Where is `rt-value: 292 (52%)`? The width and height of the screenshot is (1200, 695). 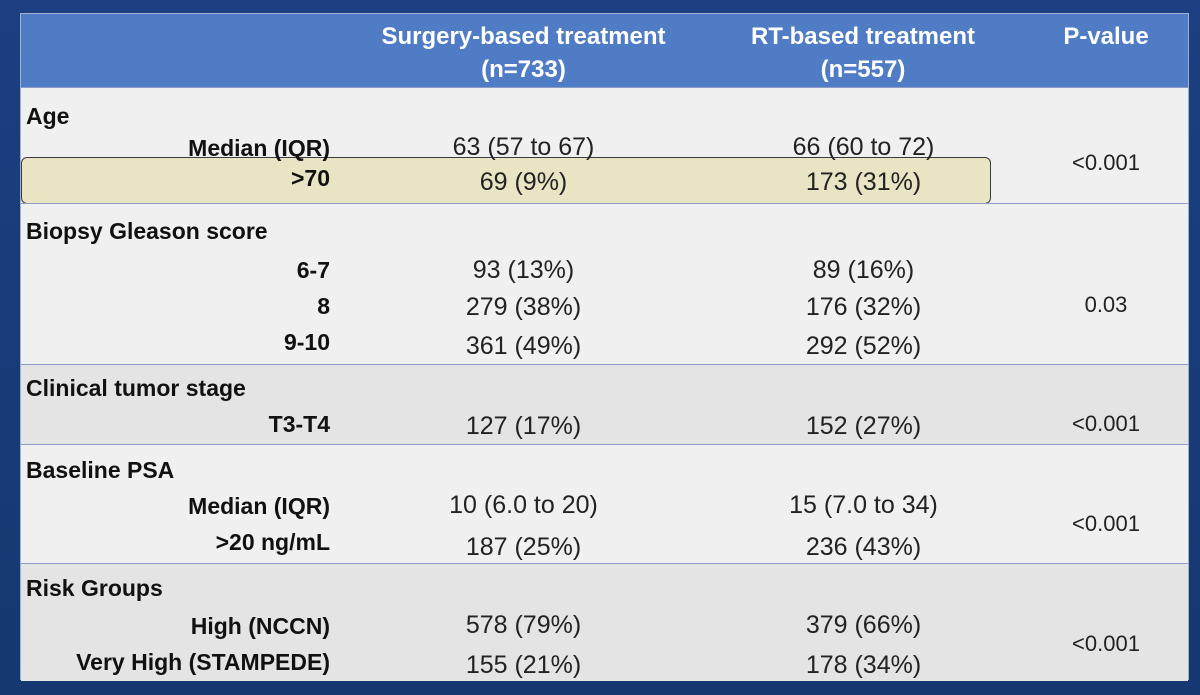
rt-value: 292 (52%) is located at coordinates (863, 346).